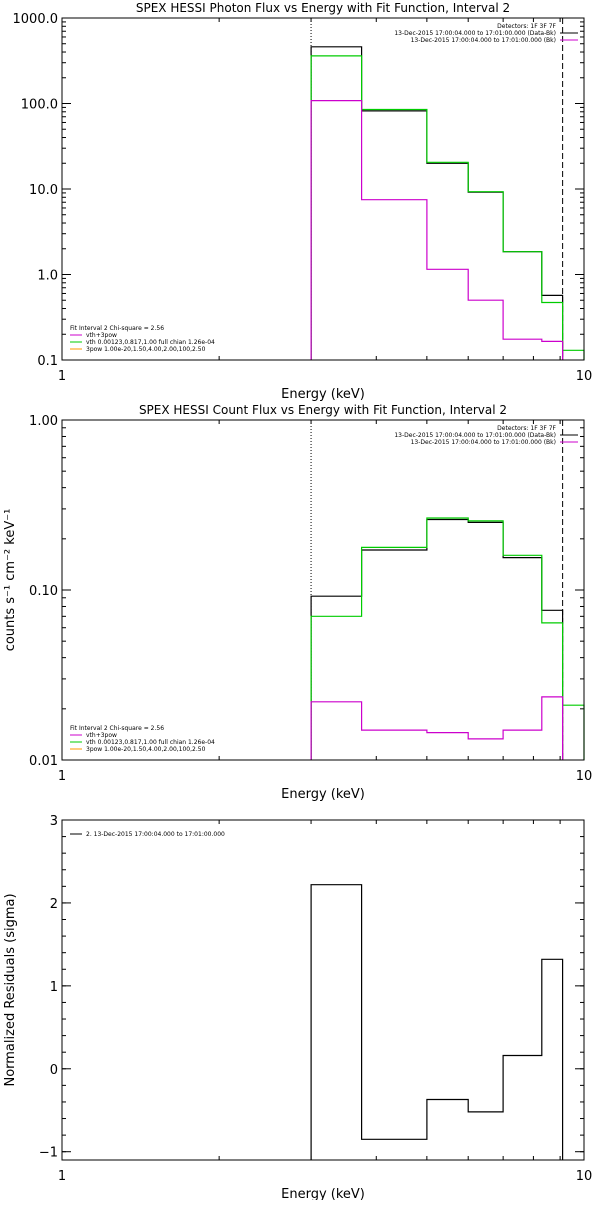  Describe the element at coordinates (47, 276) in the screenshot. I see `y-tick-label: 1.0` at that location.